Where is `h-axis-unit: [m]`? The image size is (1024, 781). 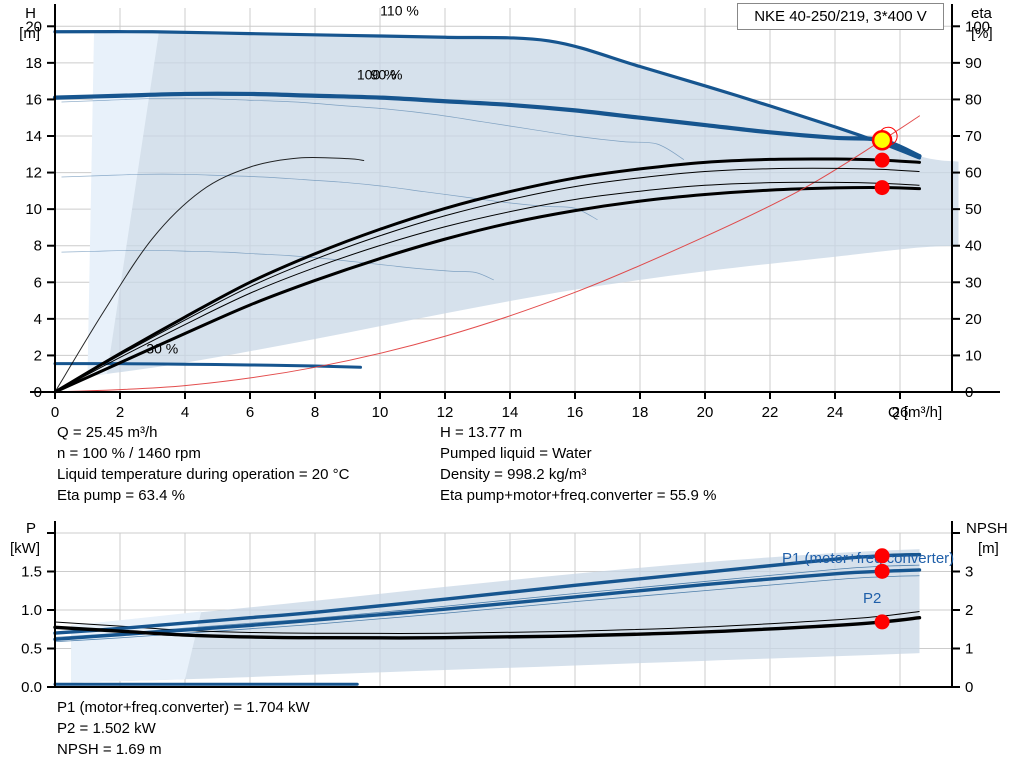 h-axis-unit: [m] is located at coordinates (29, 33).